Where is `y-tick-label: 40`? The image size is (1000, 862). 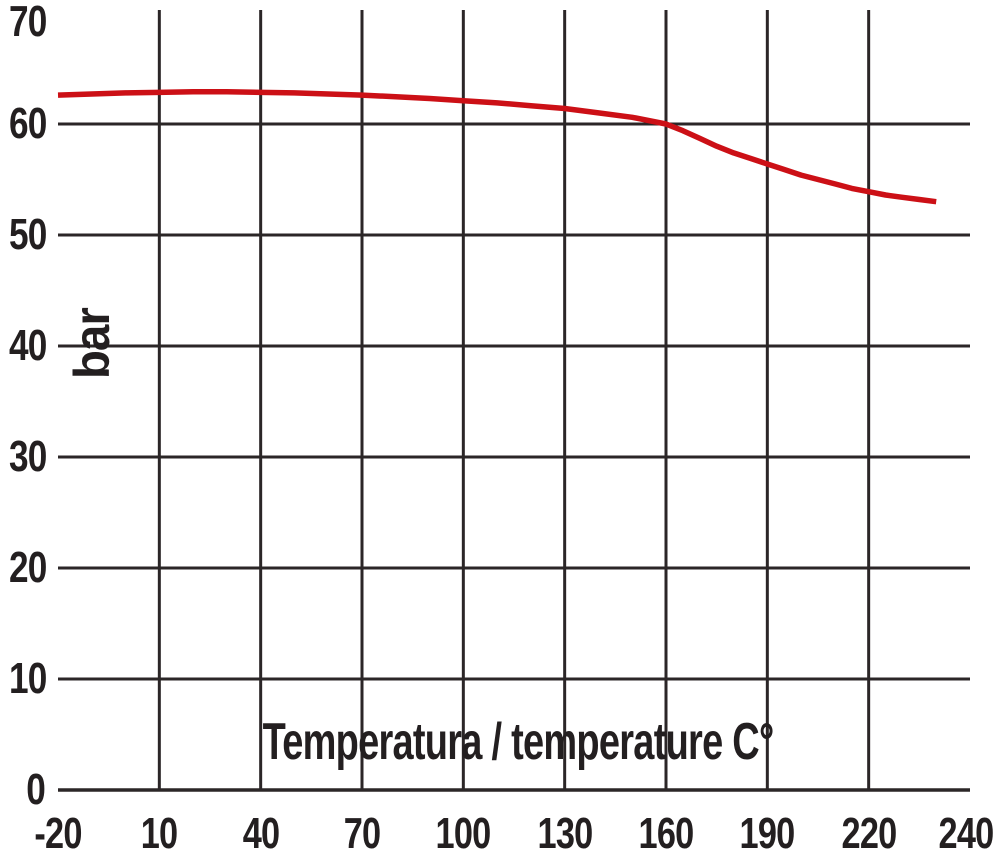 y-tick-label: 40 is located at coordinates (28, 345).